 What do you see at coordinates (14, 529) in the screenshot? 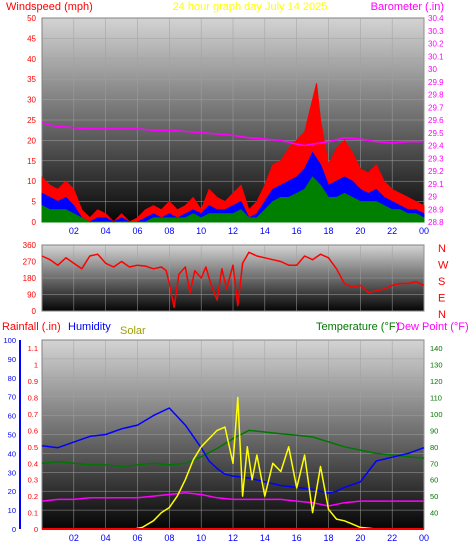
I see `humidity-y-tick-label: 0` at bounding box center [14, 529].